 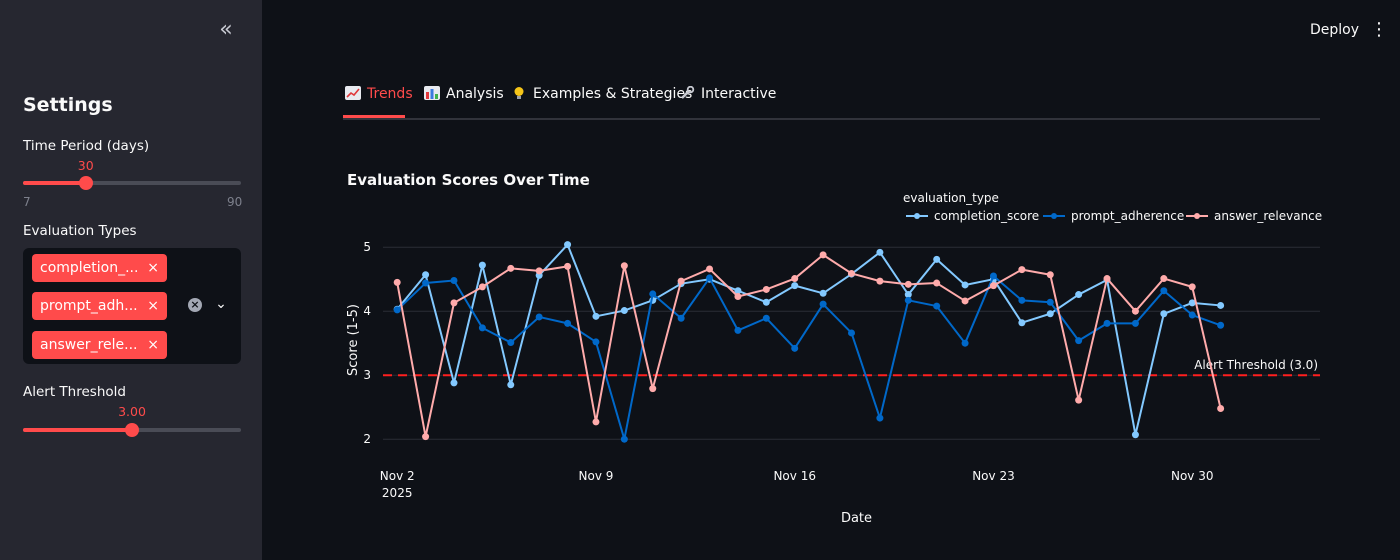 I want to click on evaluation-types-label: Evaluation Types, so click(x=80, y=231).